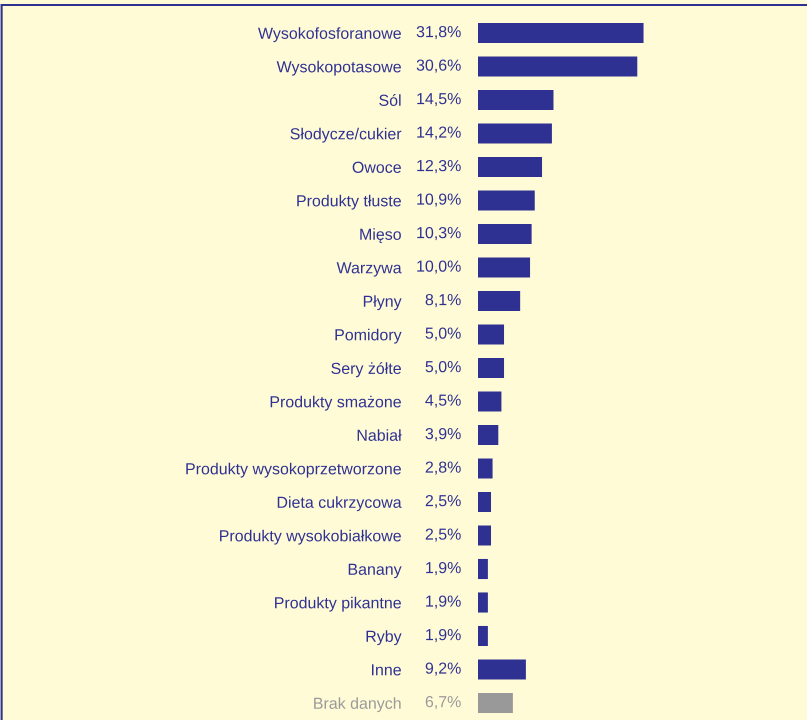  Describe the element at coordinates (369, 269) in the screenshot. I see `y-tick-label: Warzywa` at that location.